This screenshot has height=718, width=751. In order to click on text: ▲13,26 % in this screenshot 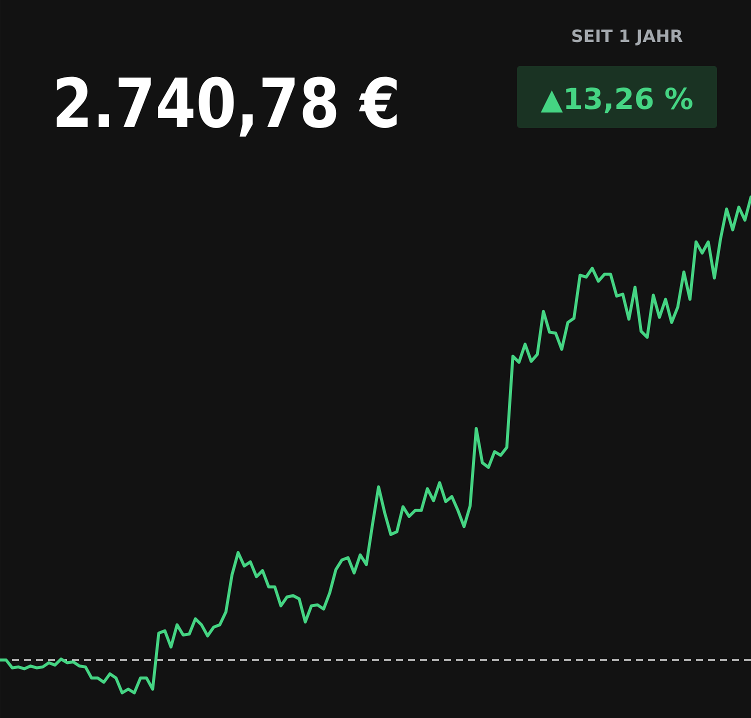, I will do `click(616, 101)`.